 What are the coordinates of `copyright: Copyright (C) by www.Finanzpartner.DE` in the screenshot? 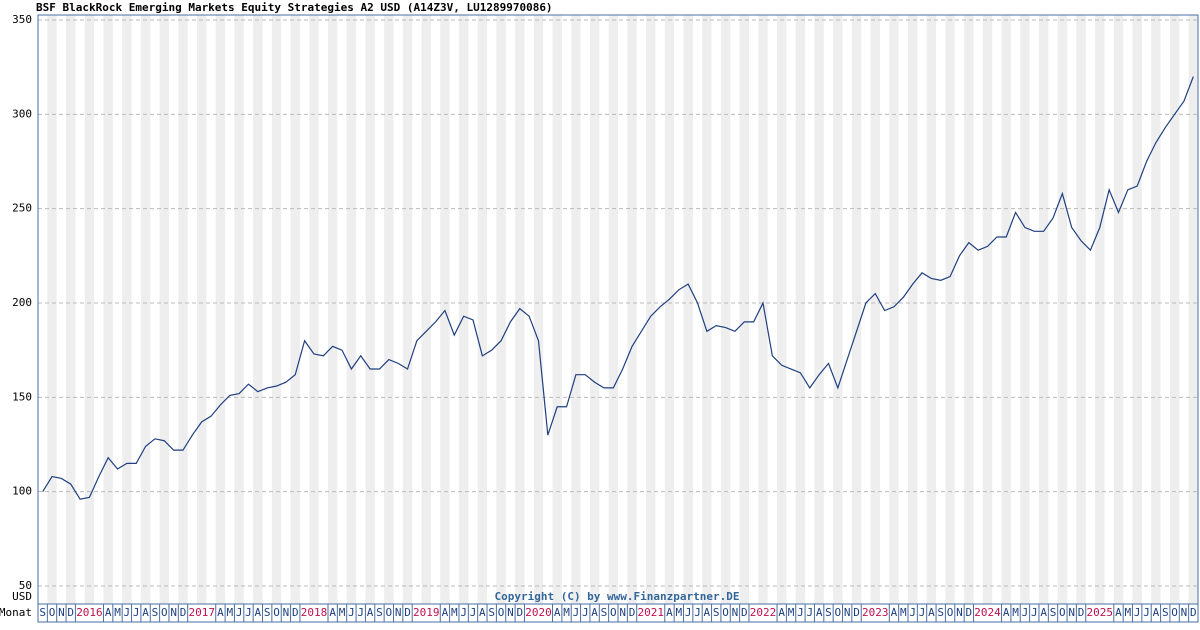 It's located at (616, 596).